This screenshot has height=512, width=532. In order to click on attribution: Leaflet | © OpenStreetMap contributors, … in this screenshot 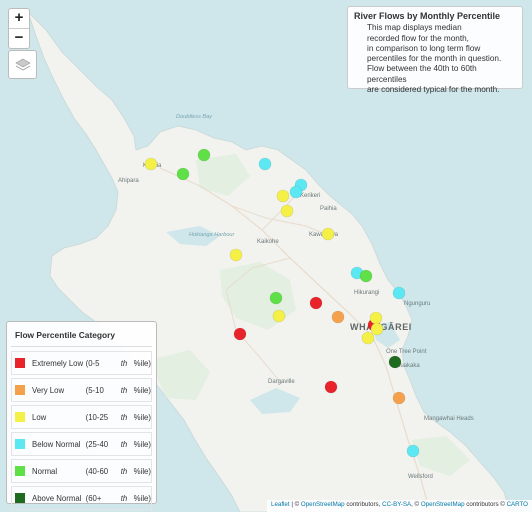, I will do `click(399, 506)`.